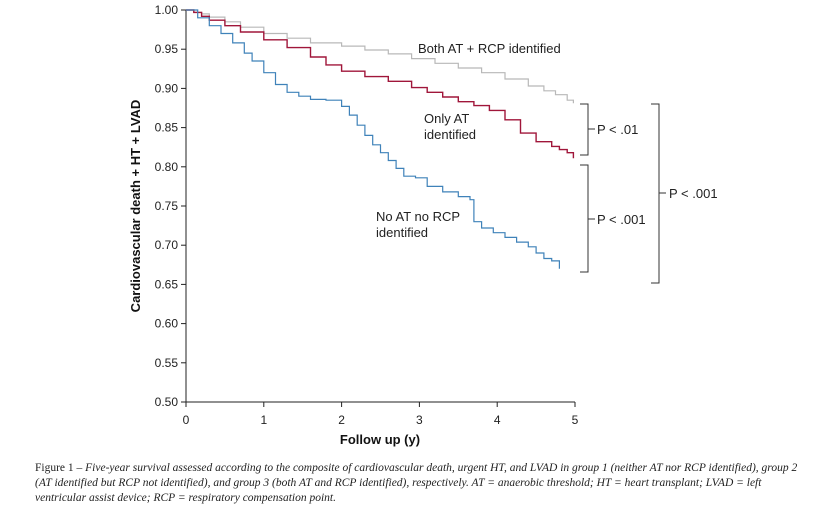 The height and width of the screenshot is (518, 840). Describe the element at coordinates (402, 232) in the screenshot. I see `annotation-no-at-no-rcp-line2: identified` at that location.